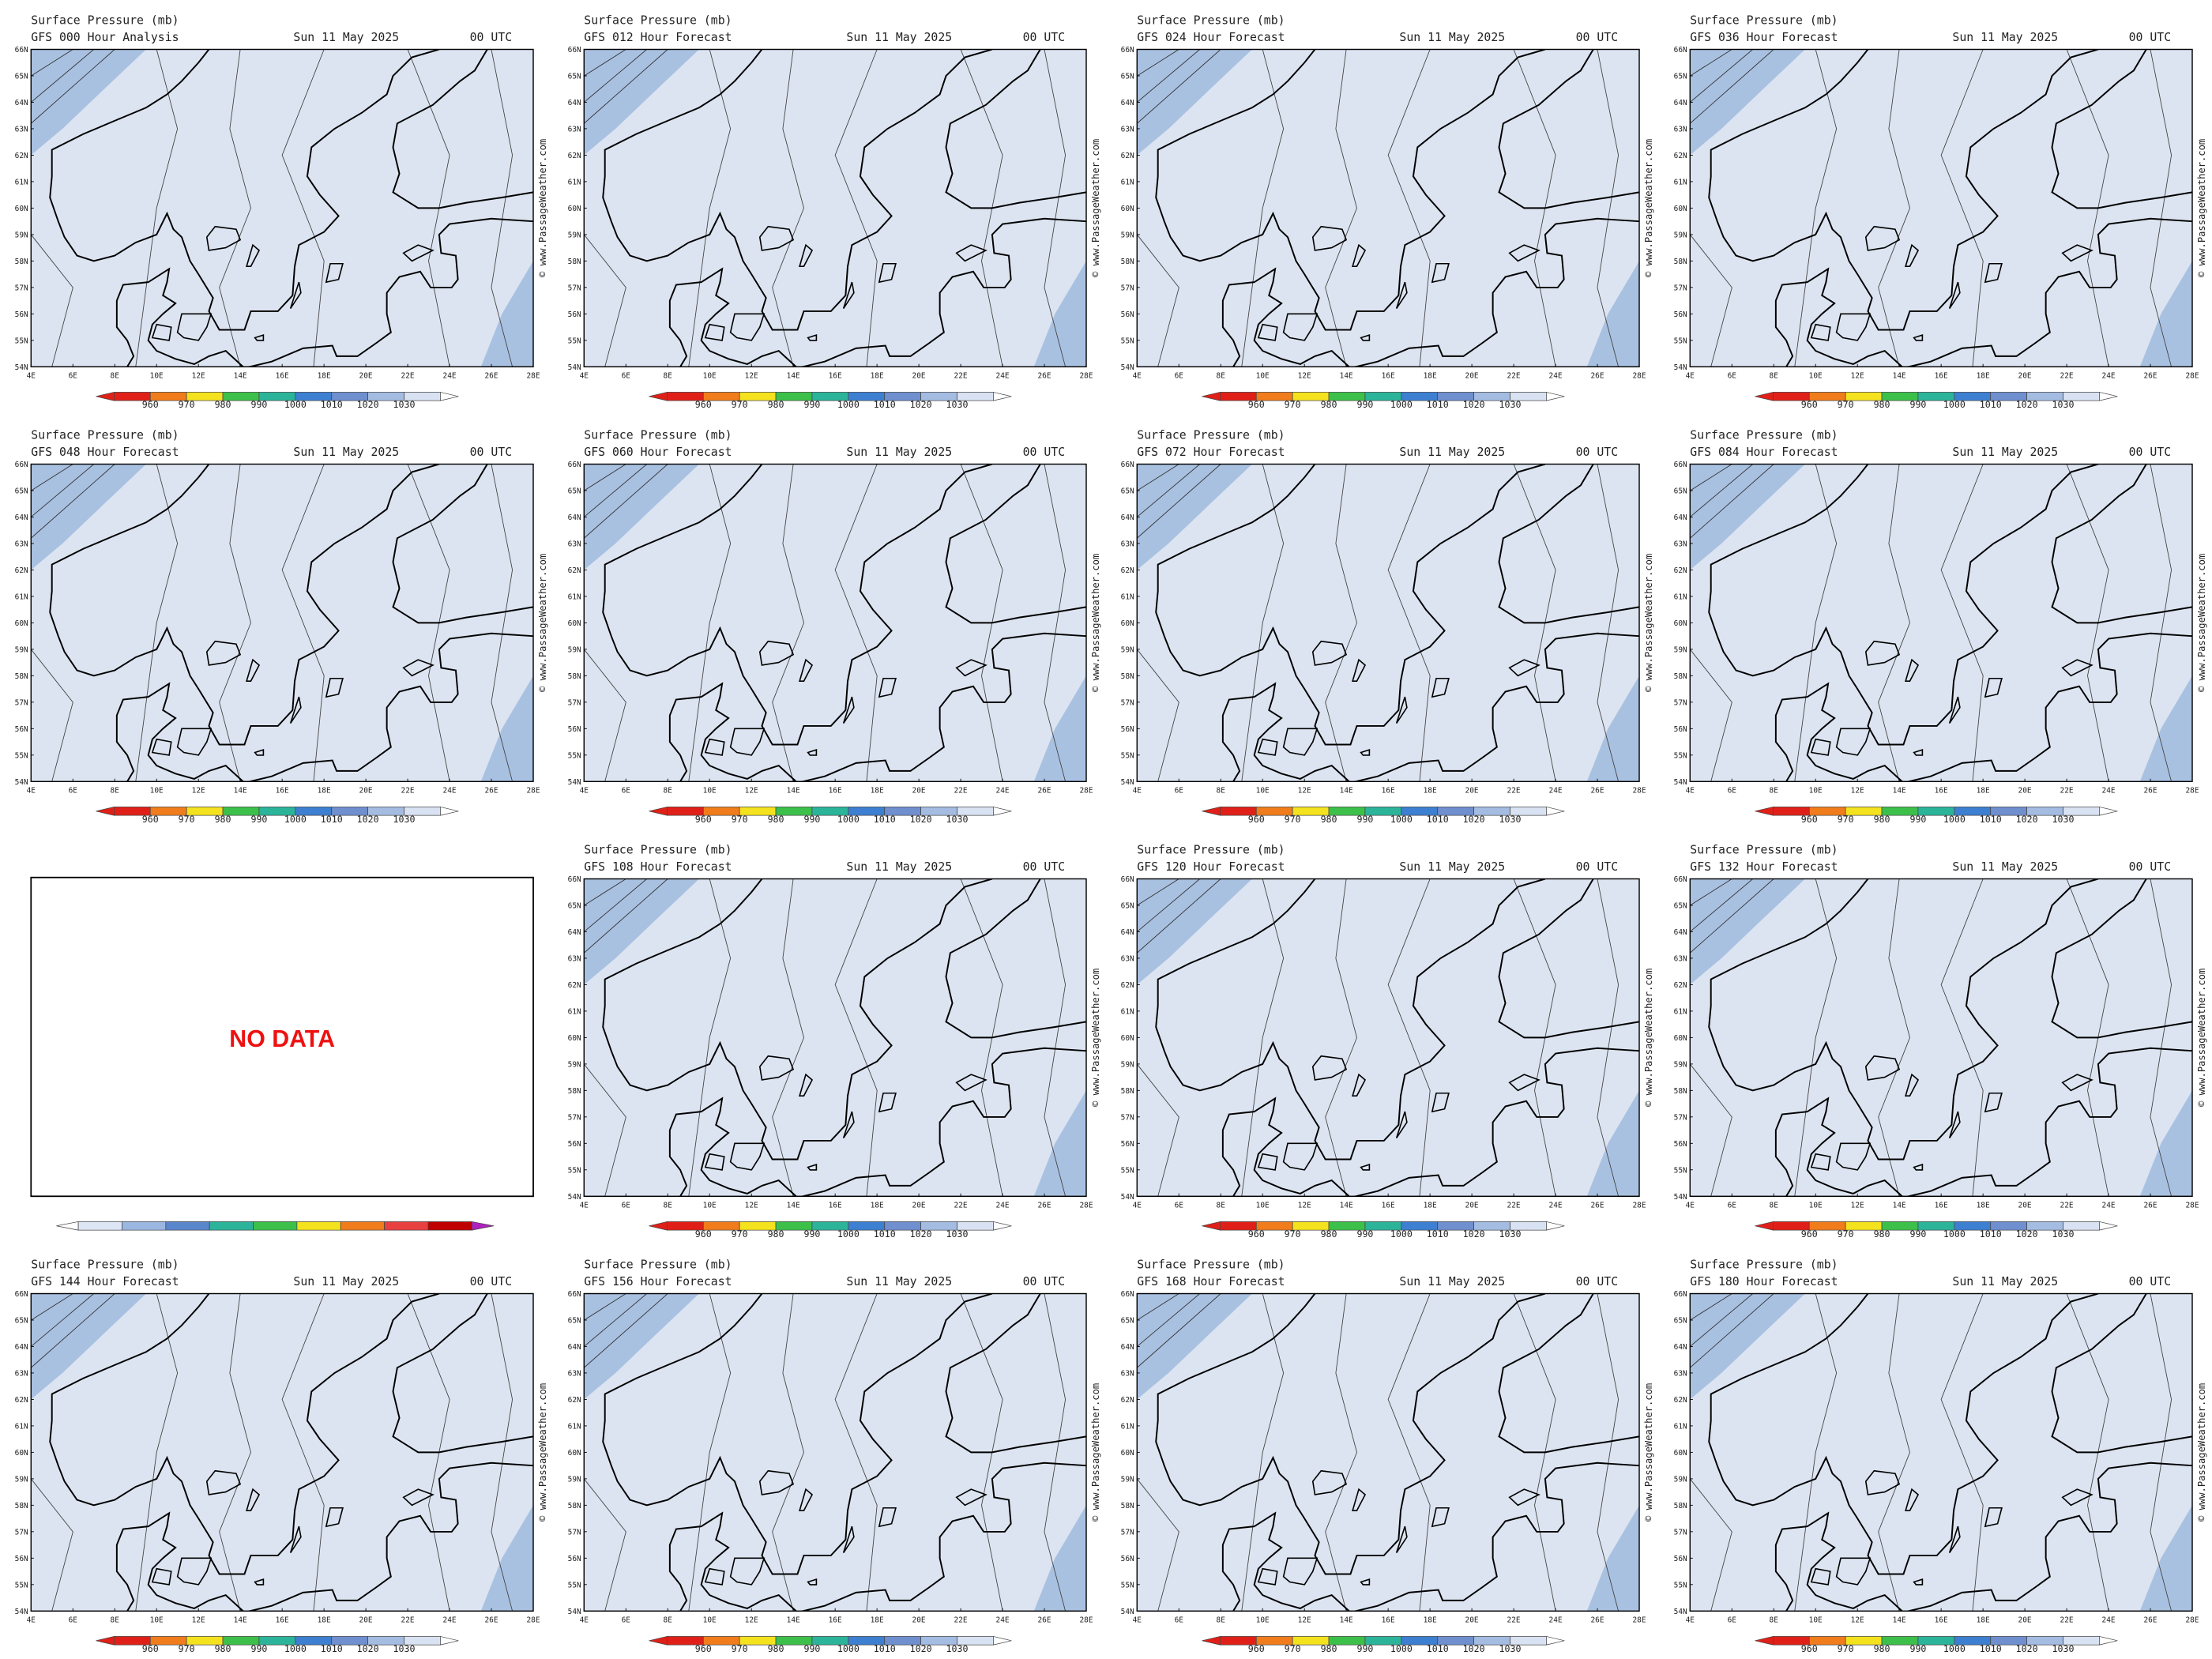 The image size is (2212, 1659). I want to click on longitude-label: 12E, so click(752, 377).